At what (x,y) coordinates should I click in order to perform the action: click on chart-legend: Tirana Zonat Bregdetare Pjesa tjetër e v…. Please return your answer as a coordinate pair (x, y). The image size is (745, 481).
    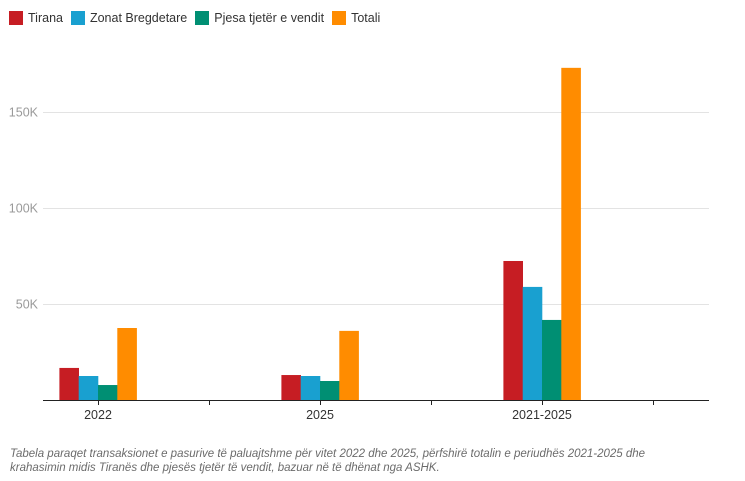
    Looking at the image, I should click on (198, 18).